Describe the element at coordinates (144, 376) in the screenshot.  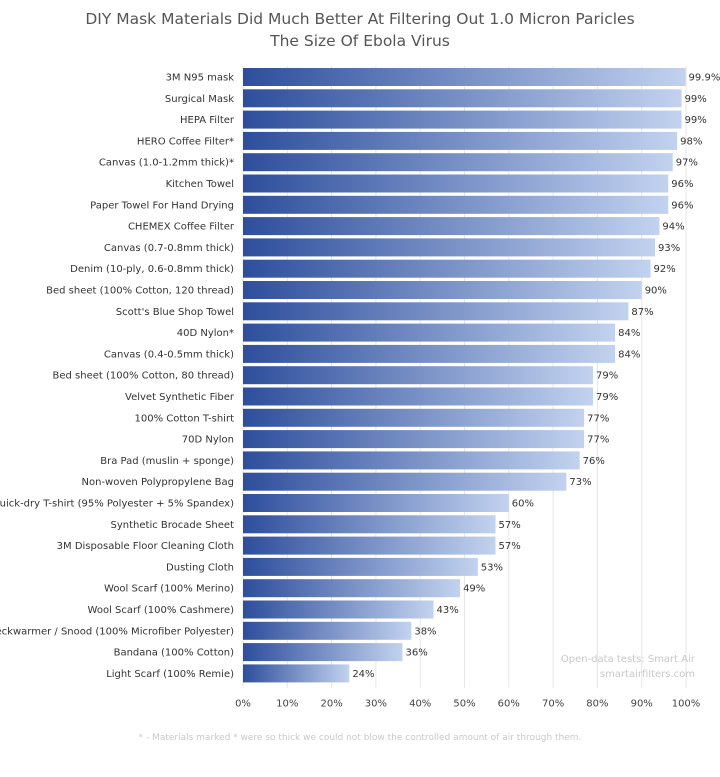
I see `category-label: Bed sheet (100% Cotton, 80 thread)` at that location.